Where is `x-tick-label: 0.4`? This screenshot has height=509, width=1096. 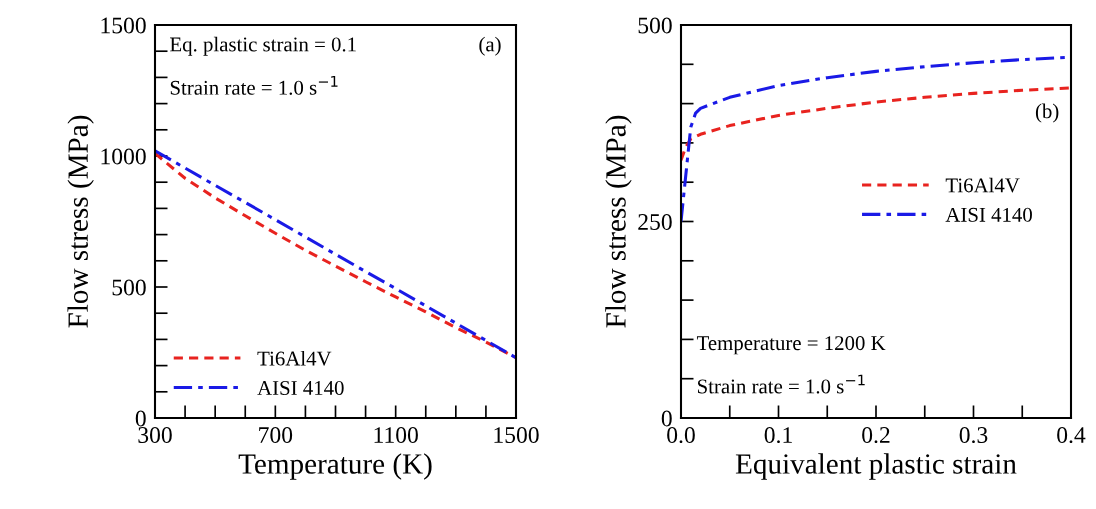
x-tick-label: 0.4 is located at coordinates (1071, 435).